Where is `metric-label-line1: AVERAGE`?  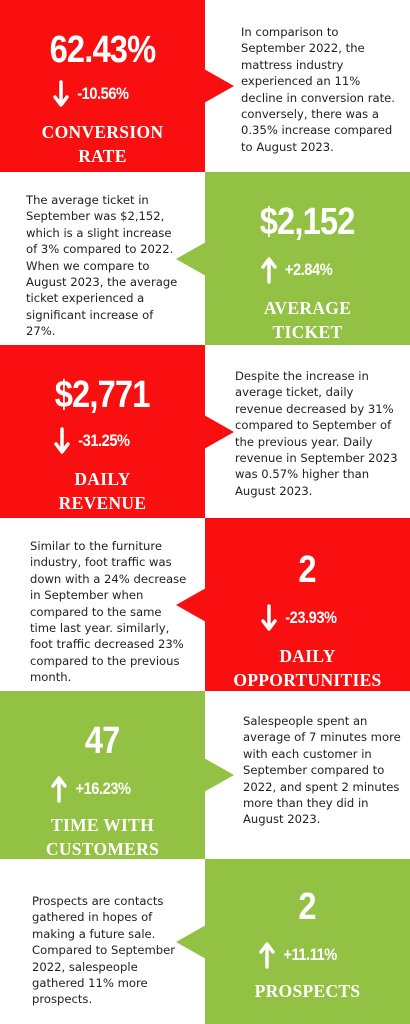 metric-label-line1: AVERAGE is located at coordinates (307, 308).